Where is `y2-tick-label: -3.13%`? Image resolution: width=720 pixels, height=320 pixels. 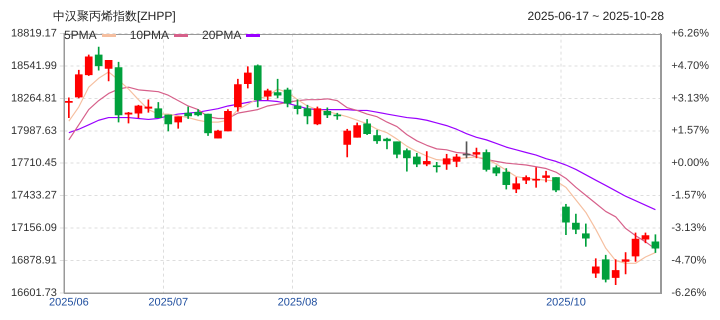 y2-tick-label: -3.13% is located at coordinates (688, 228).